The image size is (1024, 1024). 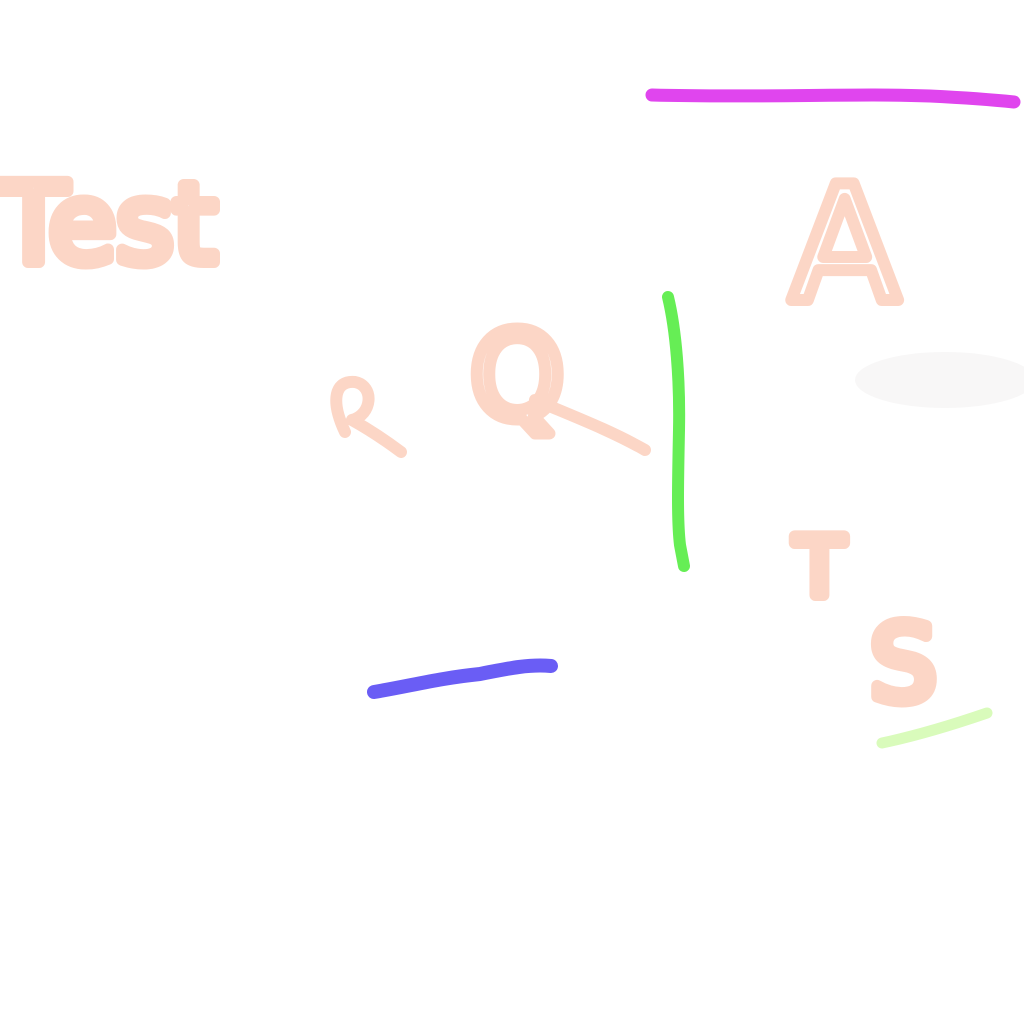 I want to click on handwritten-label: Q, so click(x=517, y=377).